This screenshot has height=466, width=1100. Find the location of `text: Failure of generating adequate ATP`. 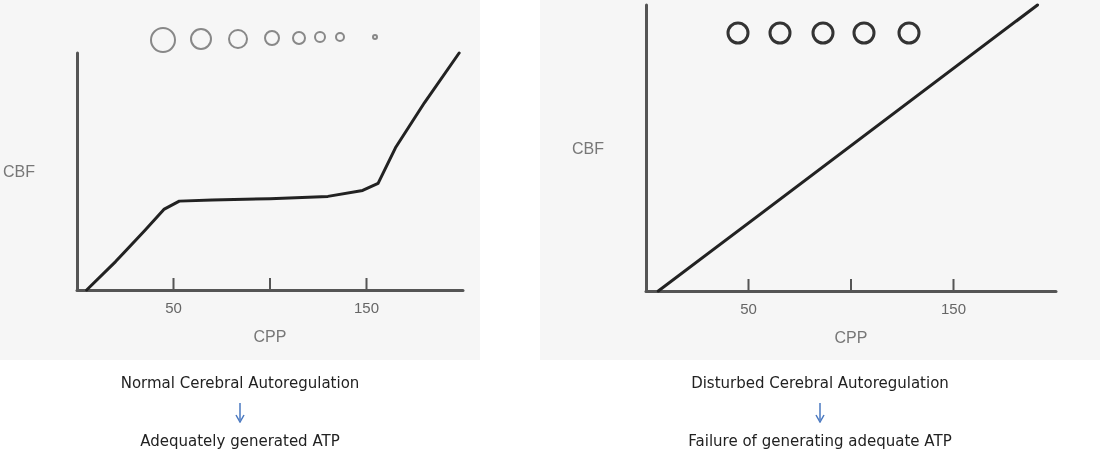

text: Failure of generating adequate ATP is located at coordinates (820, 441).